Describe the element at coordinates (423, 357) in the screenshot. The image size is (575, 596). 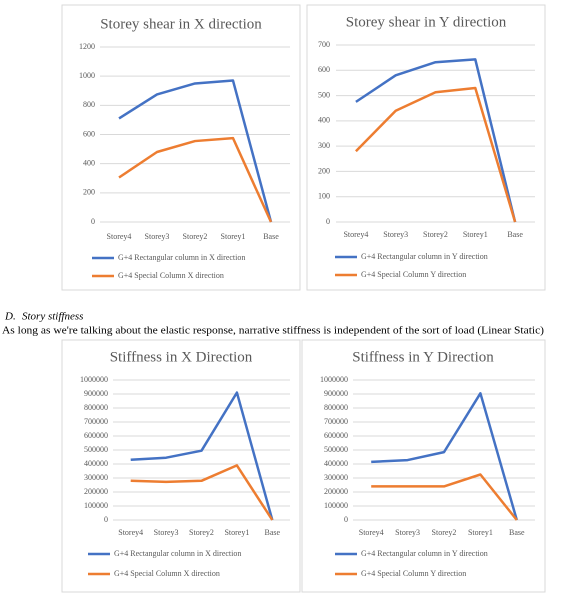
I see `chart-title: Stiffness in Y Direction` at that location.